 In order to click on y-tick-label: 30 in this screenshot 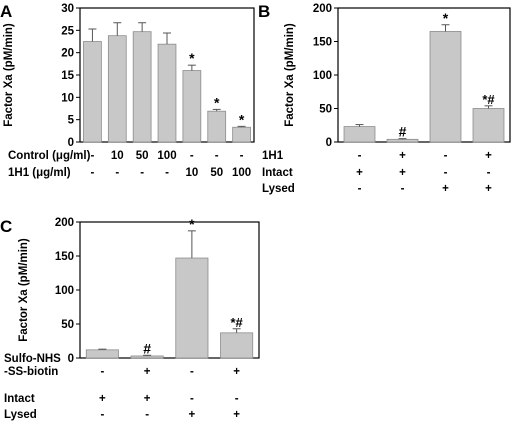, I will do `click(67, 9)`.